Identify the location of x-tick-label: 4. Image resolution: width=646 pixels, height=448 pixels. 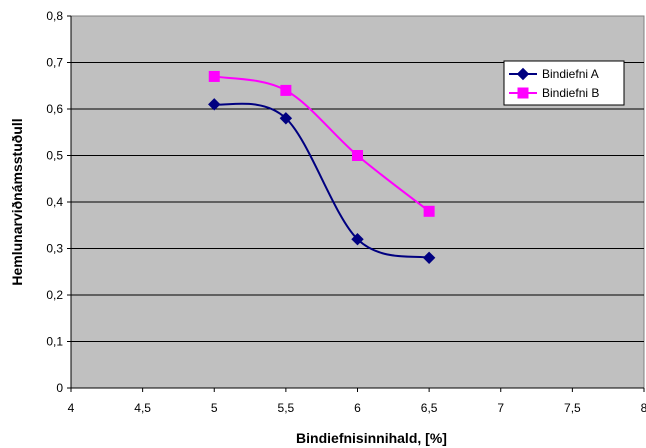
(71, 408).